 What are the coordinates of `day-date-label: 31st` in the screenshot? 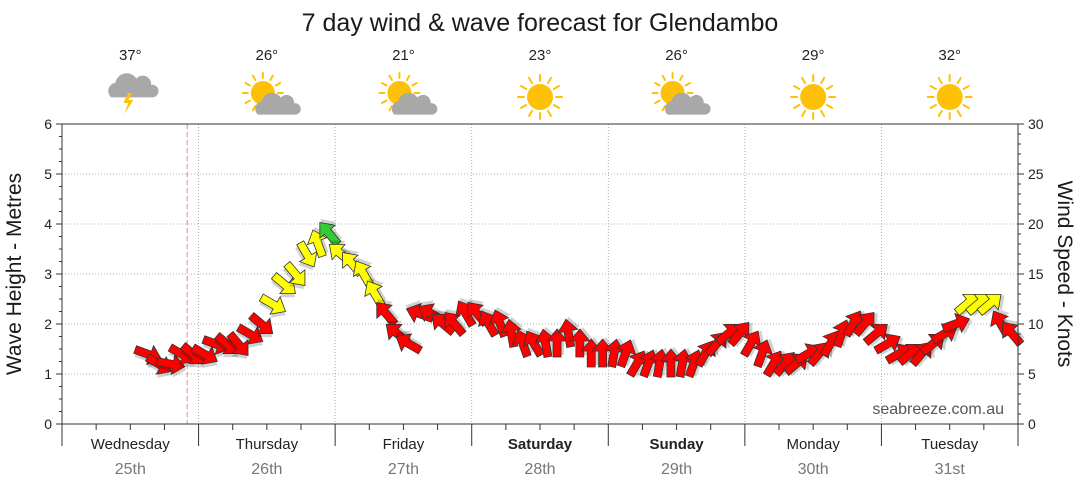 It's located at (950, 469).